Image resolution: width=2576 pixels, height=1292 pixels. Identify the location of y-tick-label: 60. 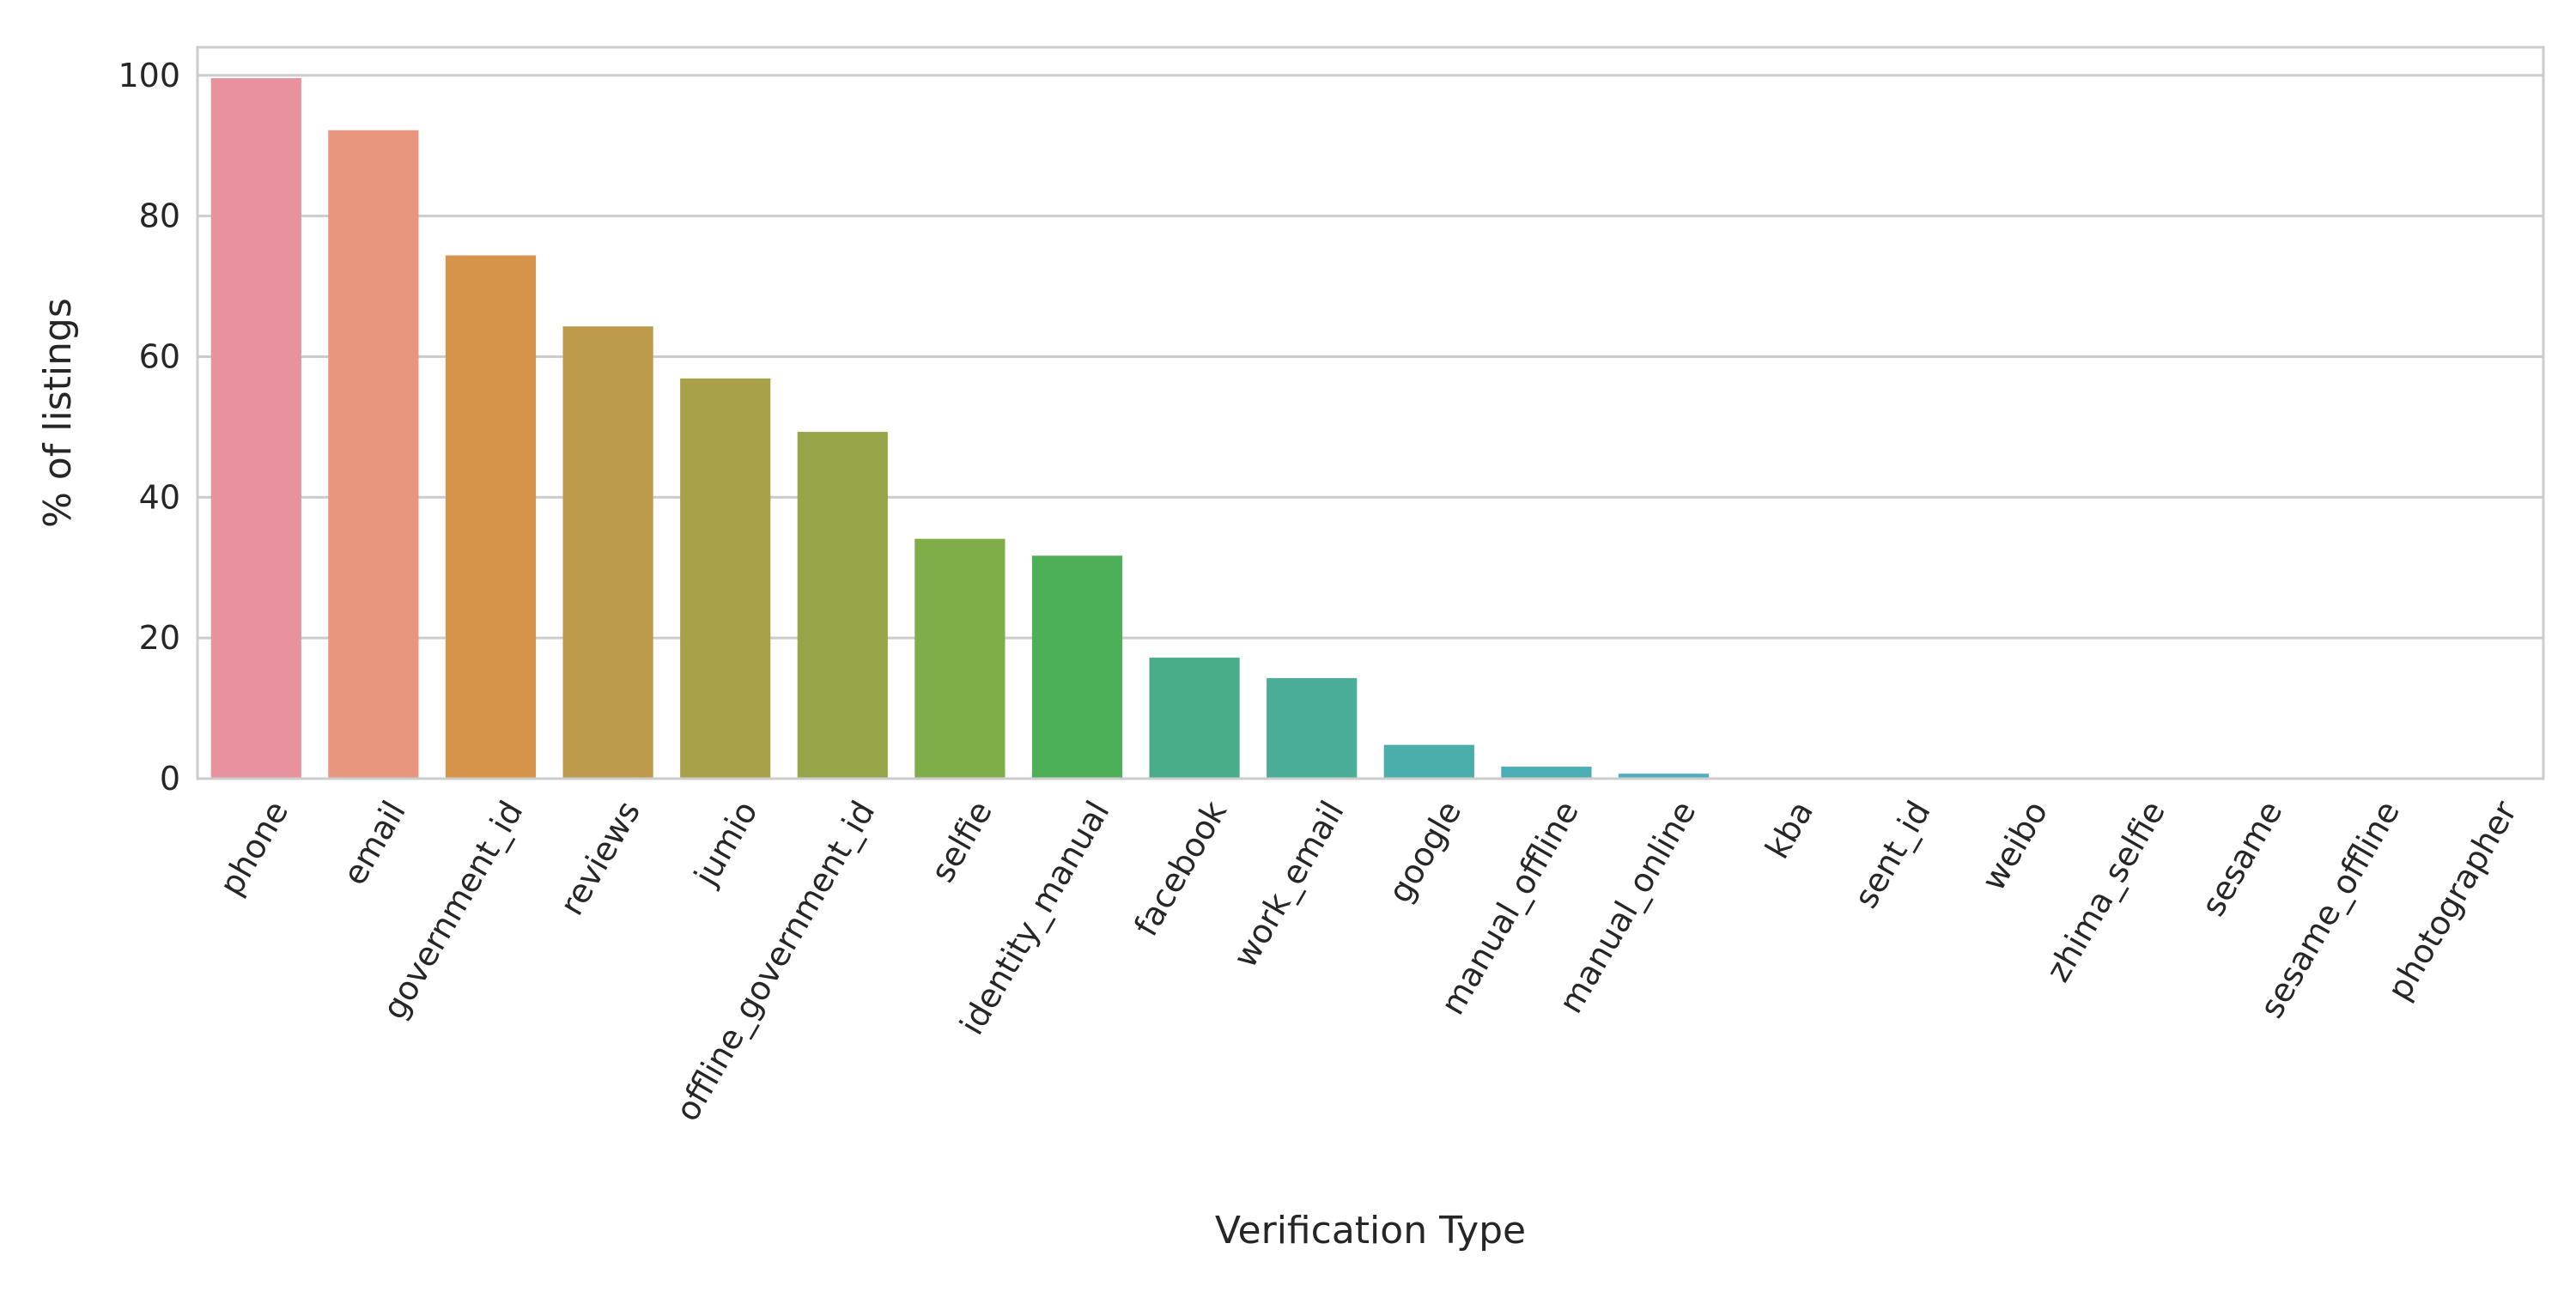
(159, 356).